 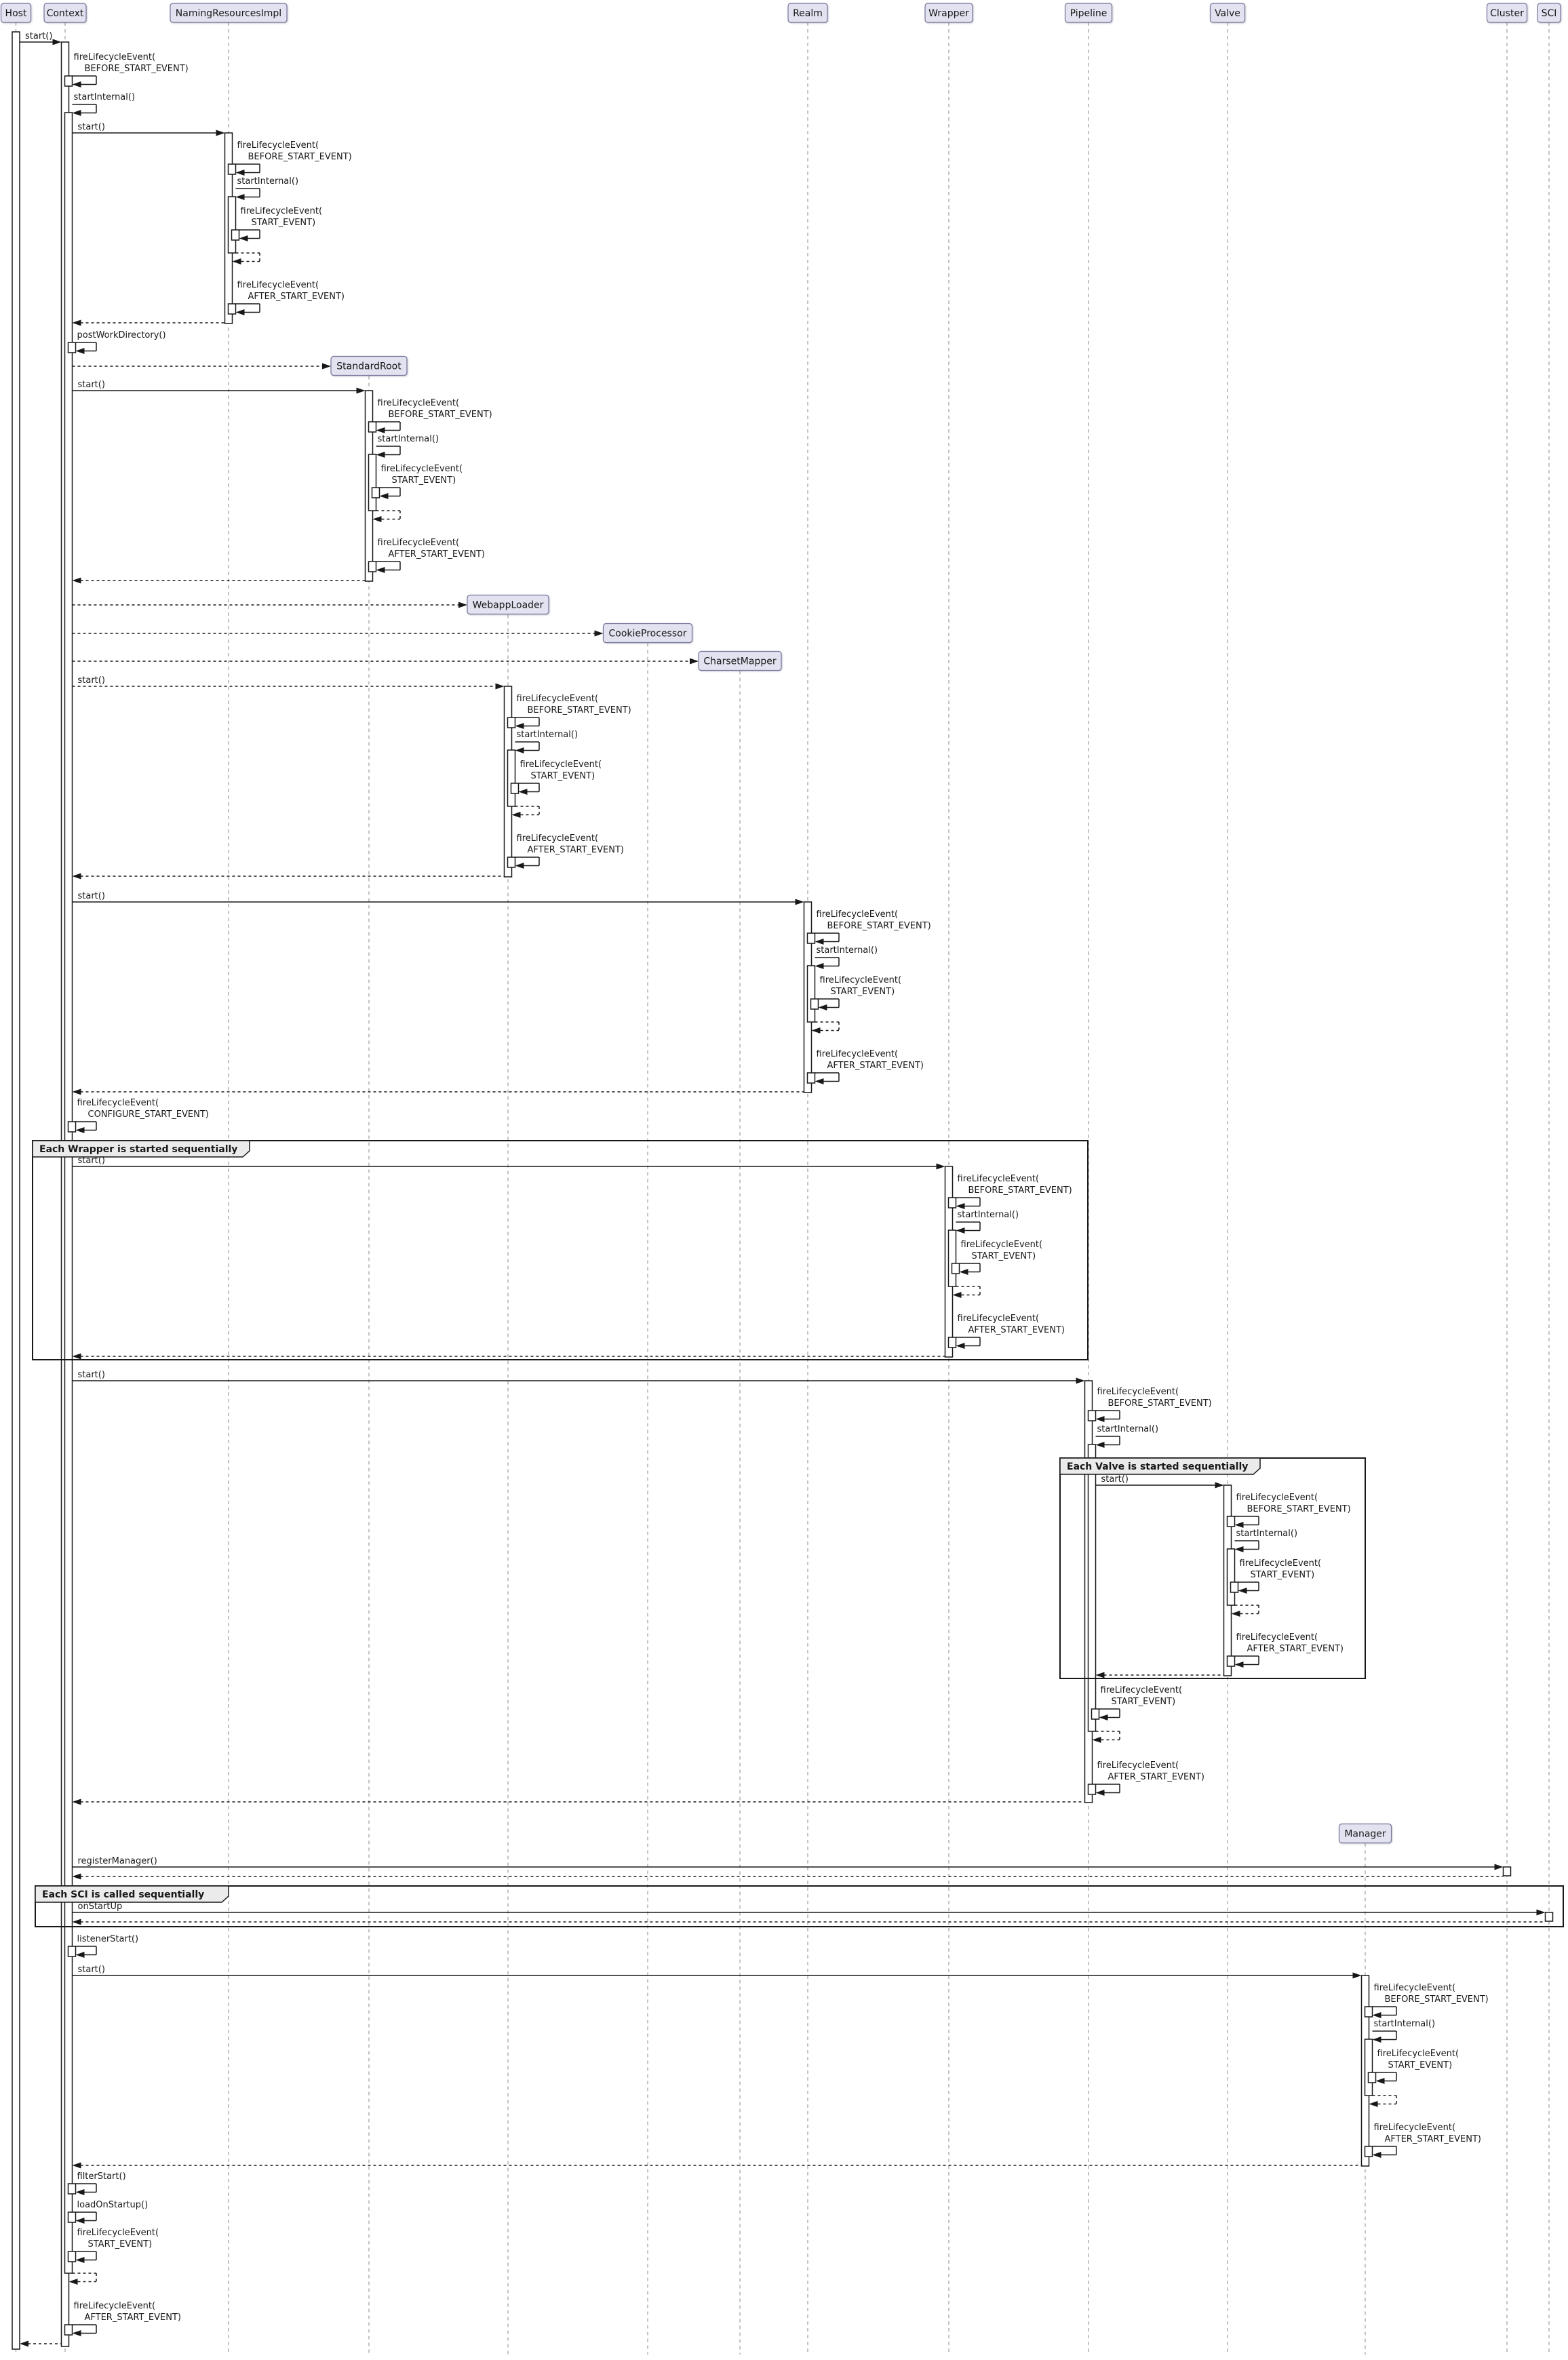 What do you see at coordinates (511, 862) in the screenshot?
I see `activation-nested-webapploader` at bounding box center [511, 862].